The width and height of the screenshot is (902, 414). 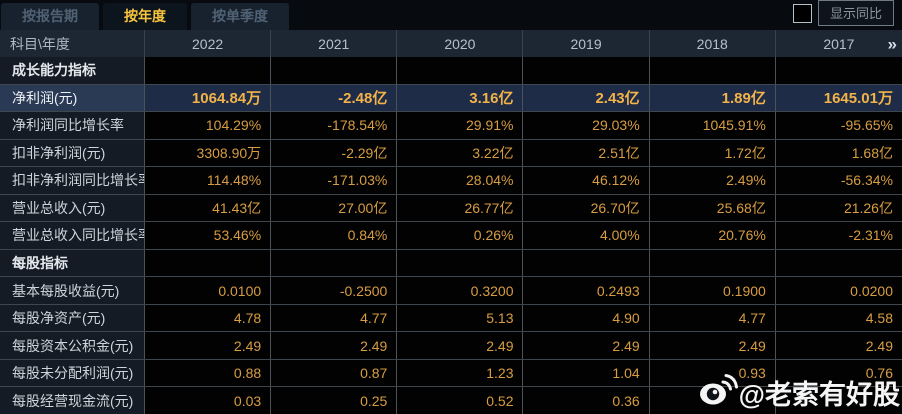 I want to click on year-label: 2017, so click(x=839, y=43).